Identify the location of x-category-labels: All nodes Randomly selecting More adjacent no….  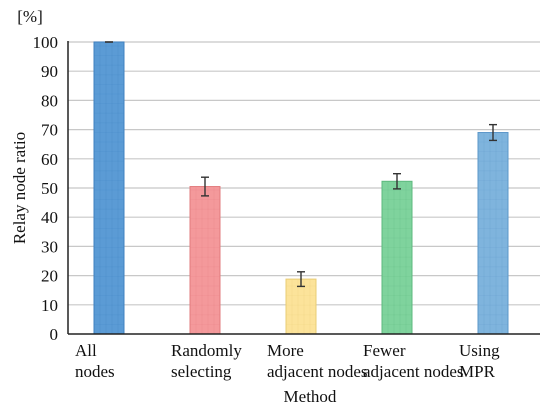
(287, 361).